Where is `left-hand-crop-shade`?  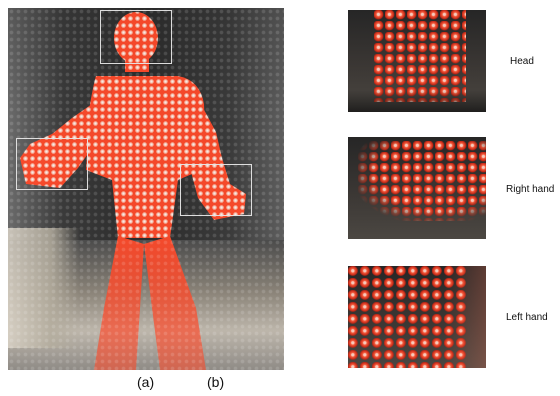 left-hand-crop-shade is located at coordinates (417, 317).